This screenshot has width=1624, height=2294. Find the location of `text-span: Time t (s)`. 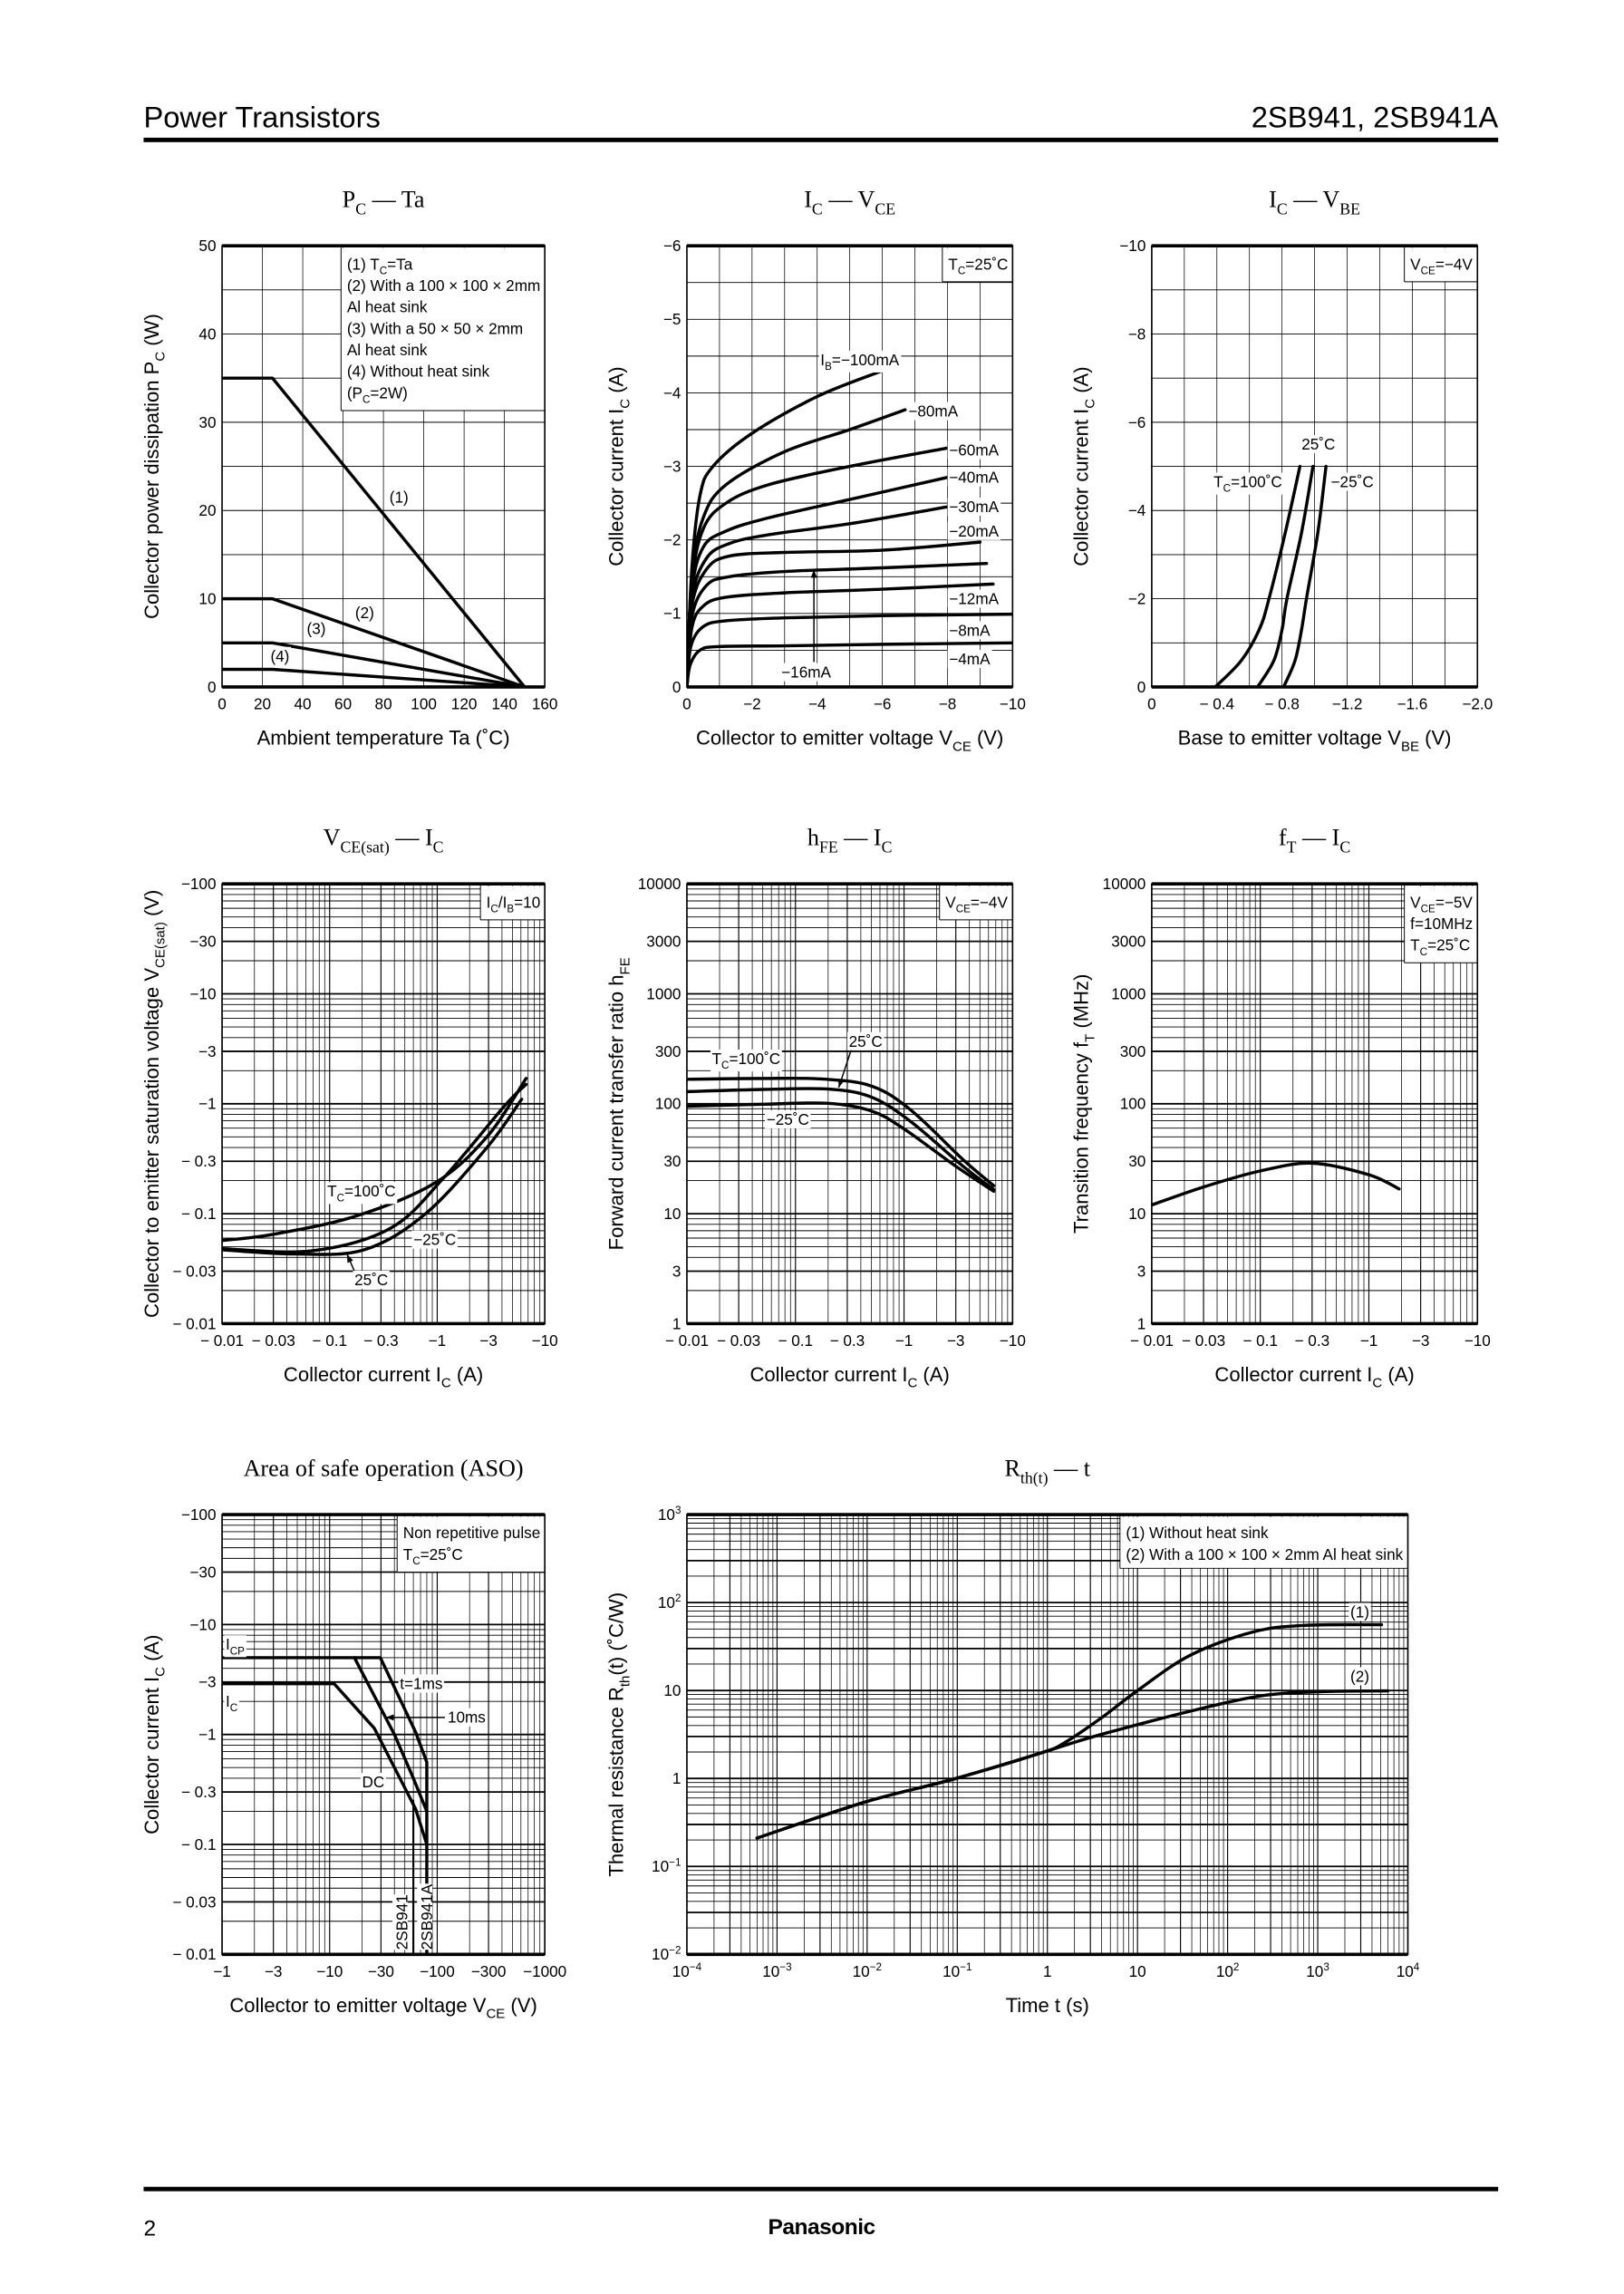

text-span: Time t (s) is located at coordinates (1047, 2005).